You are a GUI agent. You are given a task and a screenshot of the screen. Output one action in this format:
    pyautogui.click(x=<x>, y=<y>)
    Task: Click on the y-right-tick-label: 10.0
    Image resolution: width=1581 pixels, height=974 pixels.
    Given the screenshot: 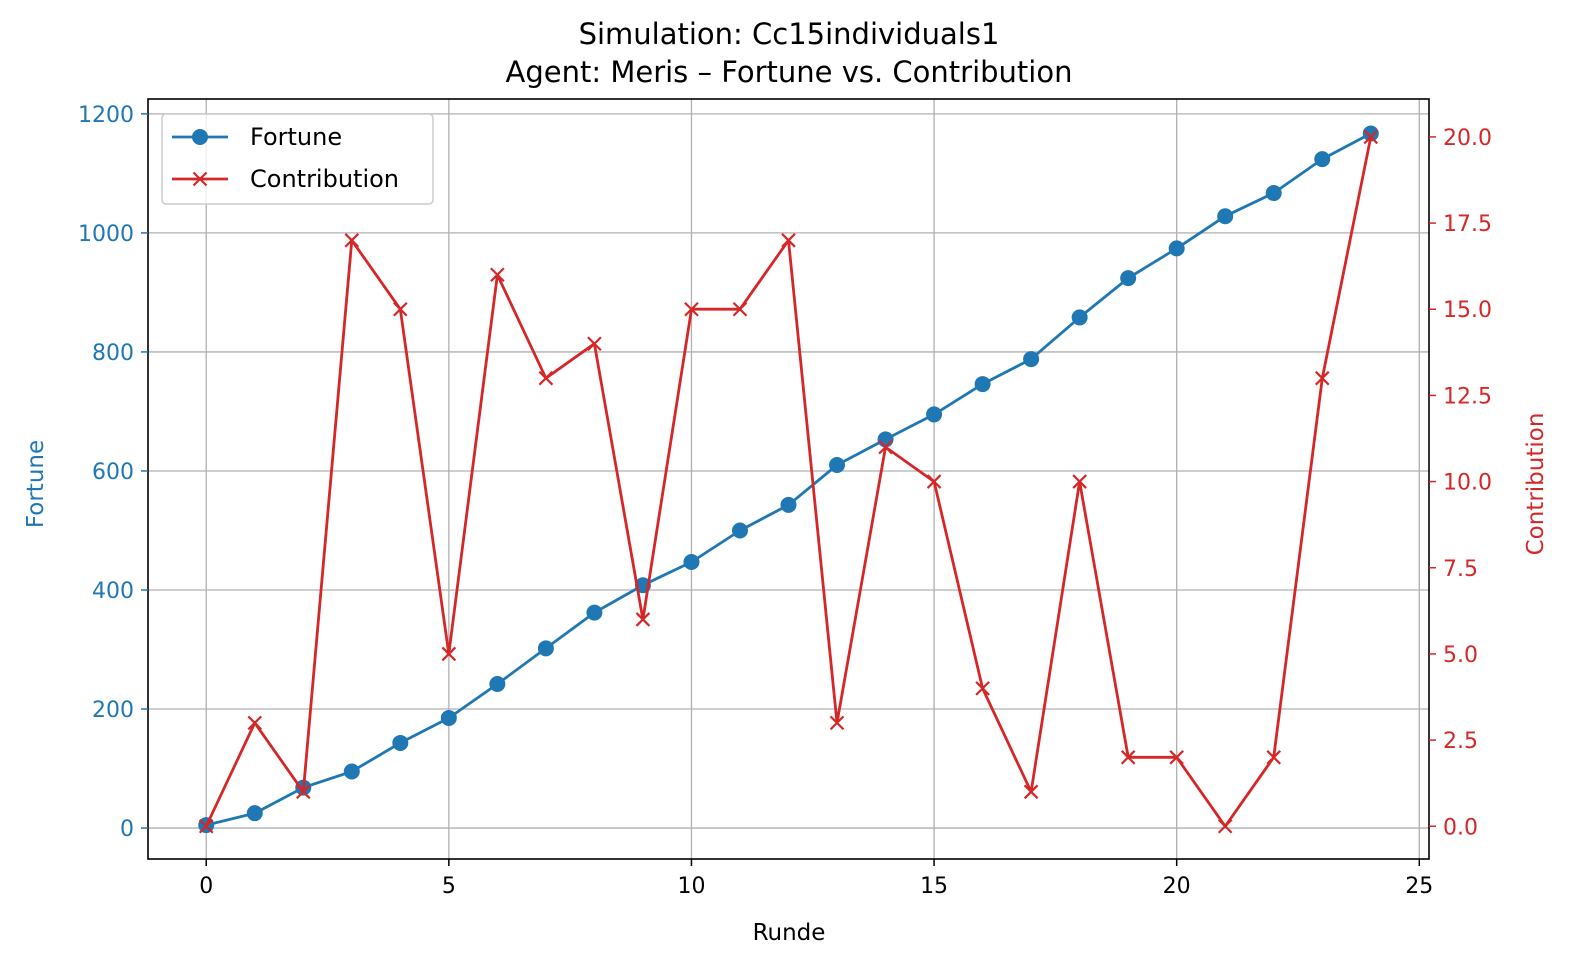 What is the action you would take?
    pyautogui.click(x=1467, y=483)
    